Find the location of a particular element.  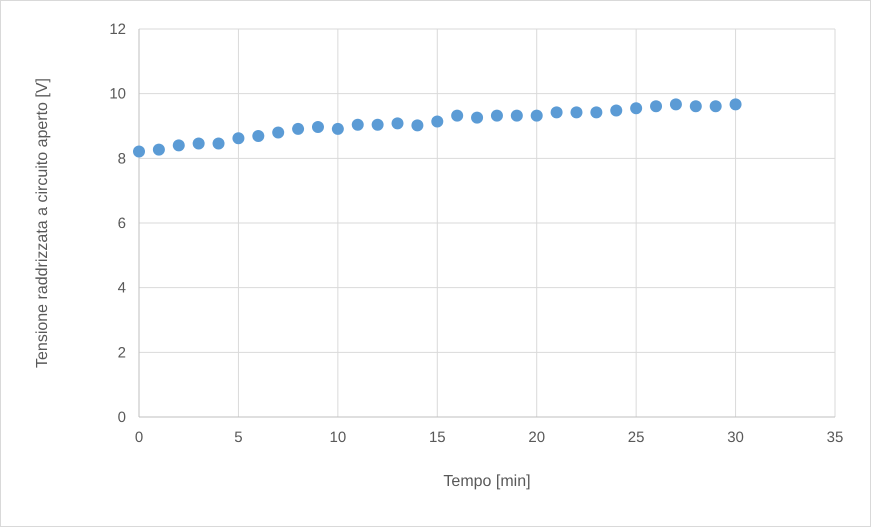

x-tick-label: 20 is located at coordinates (537, 437).